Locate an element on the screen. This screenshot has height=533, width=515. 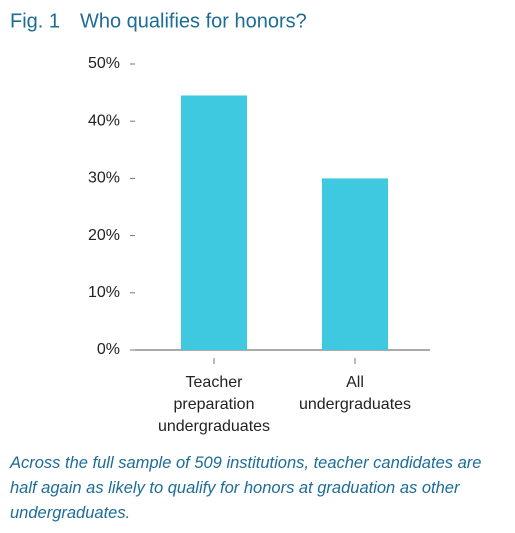
figure-label: Fig. 1 is located at coordinates (35, 21).